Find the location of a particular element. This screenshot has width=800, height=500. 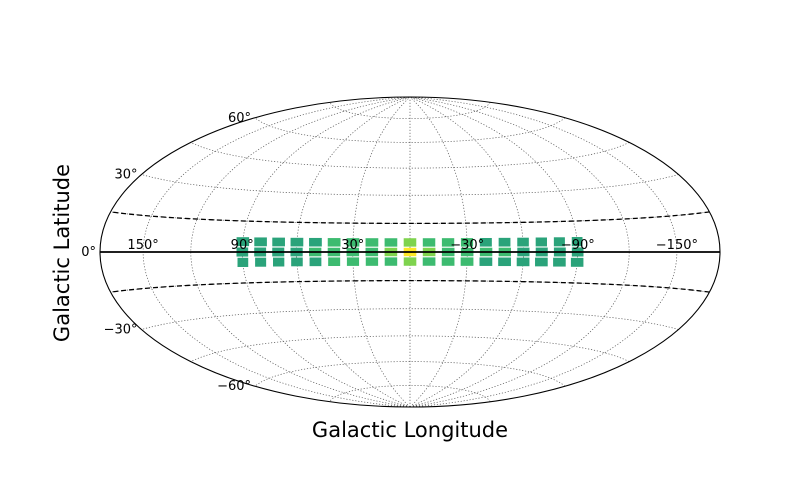

lon-tick-label: −150° is located at coordinates (677, 245).